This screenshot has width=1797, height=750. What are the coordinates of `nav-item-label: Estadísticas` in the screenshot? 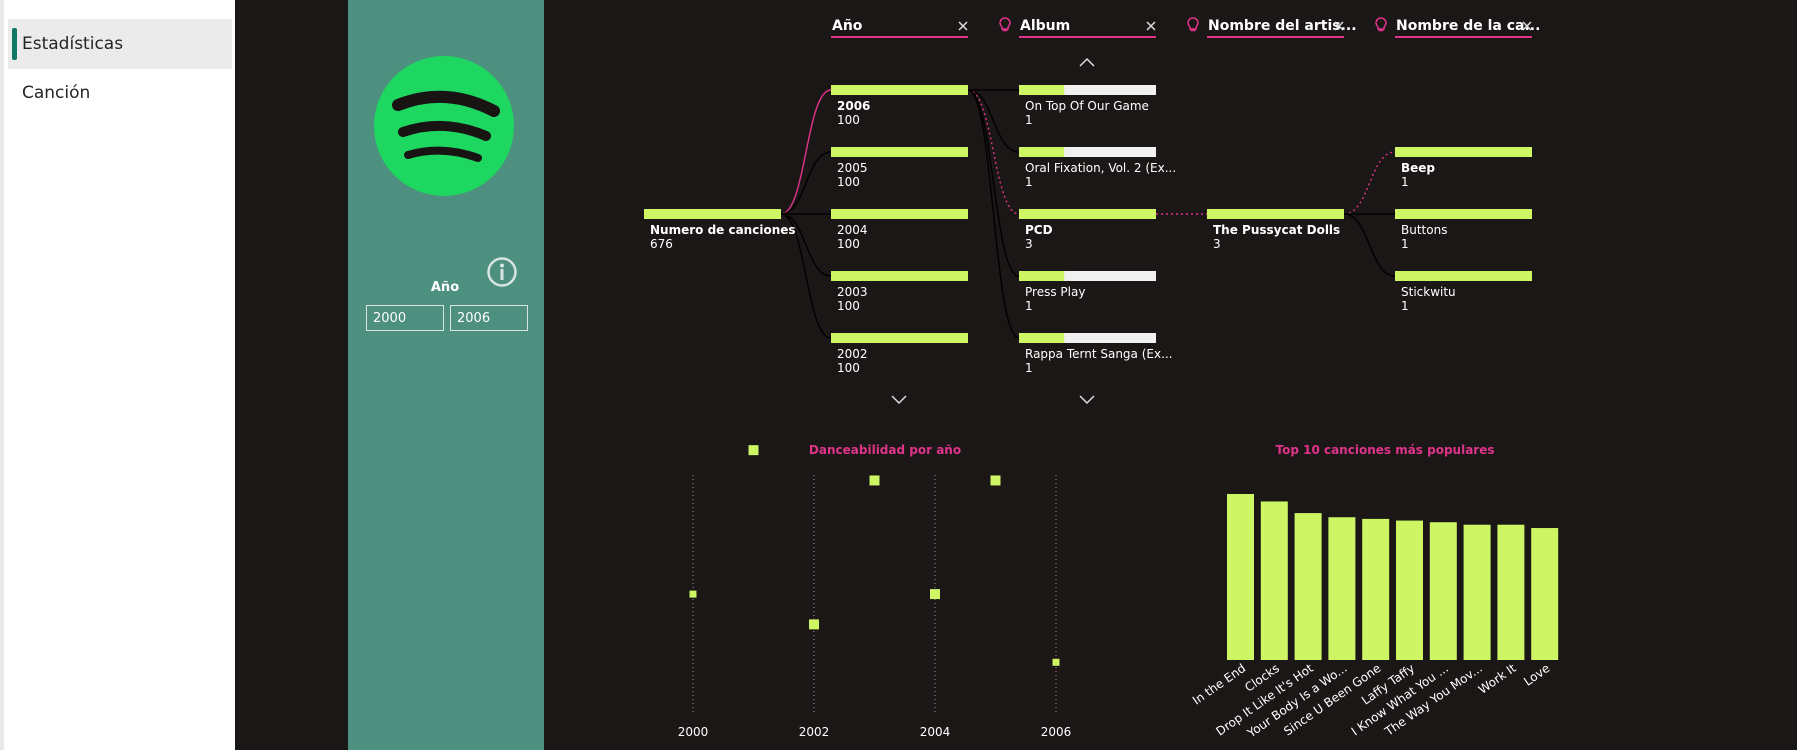 It's located at (73, 44).